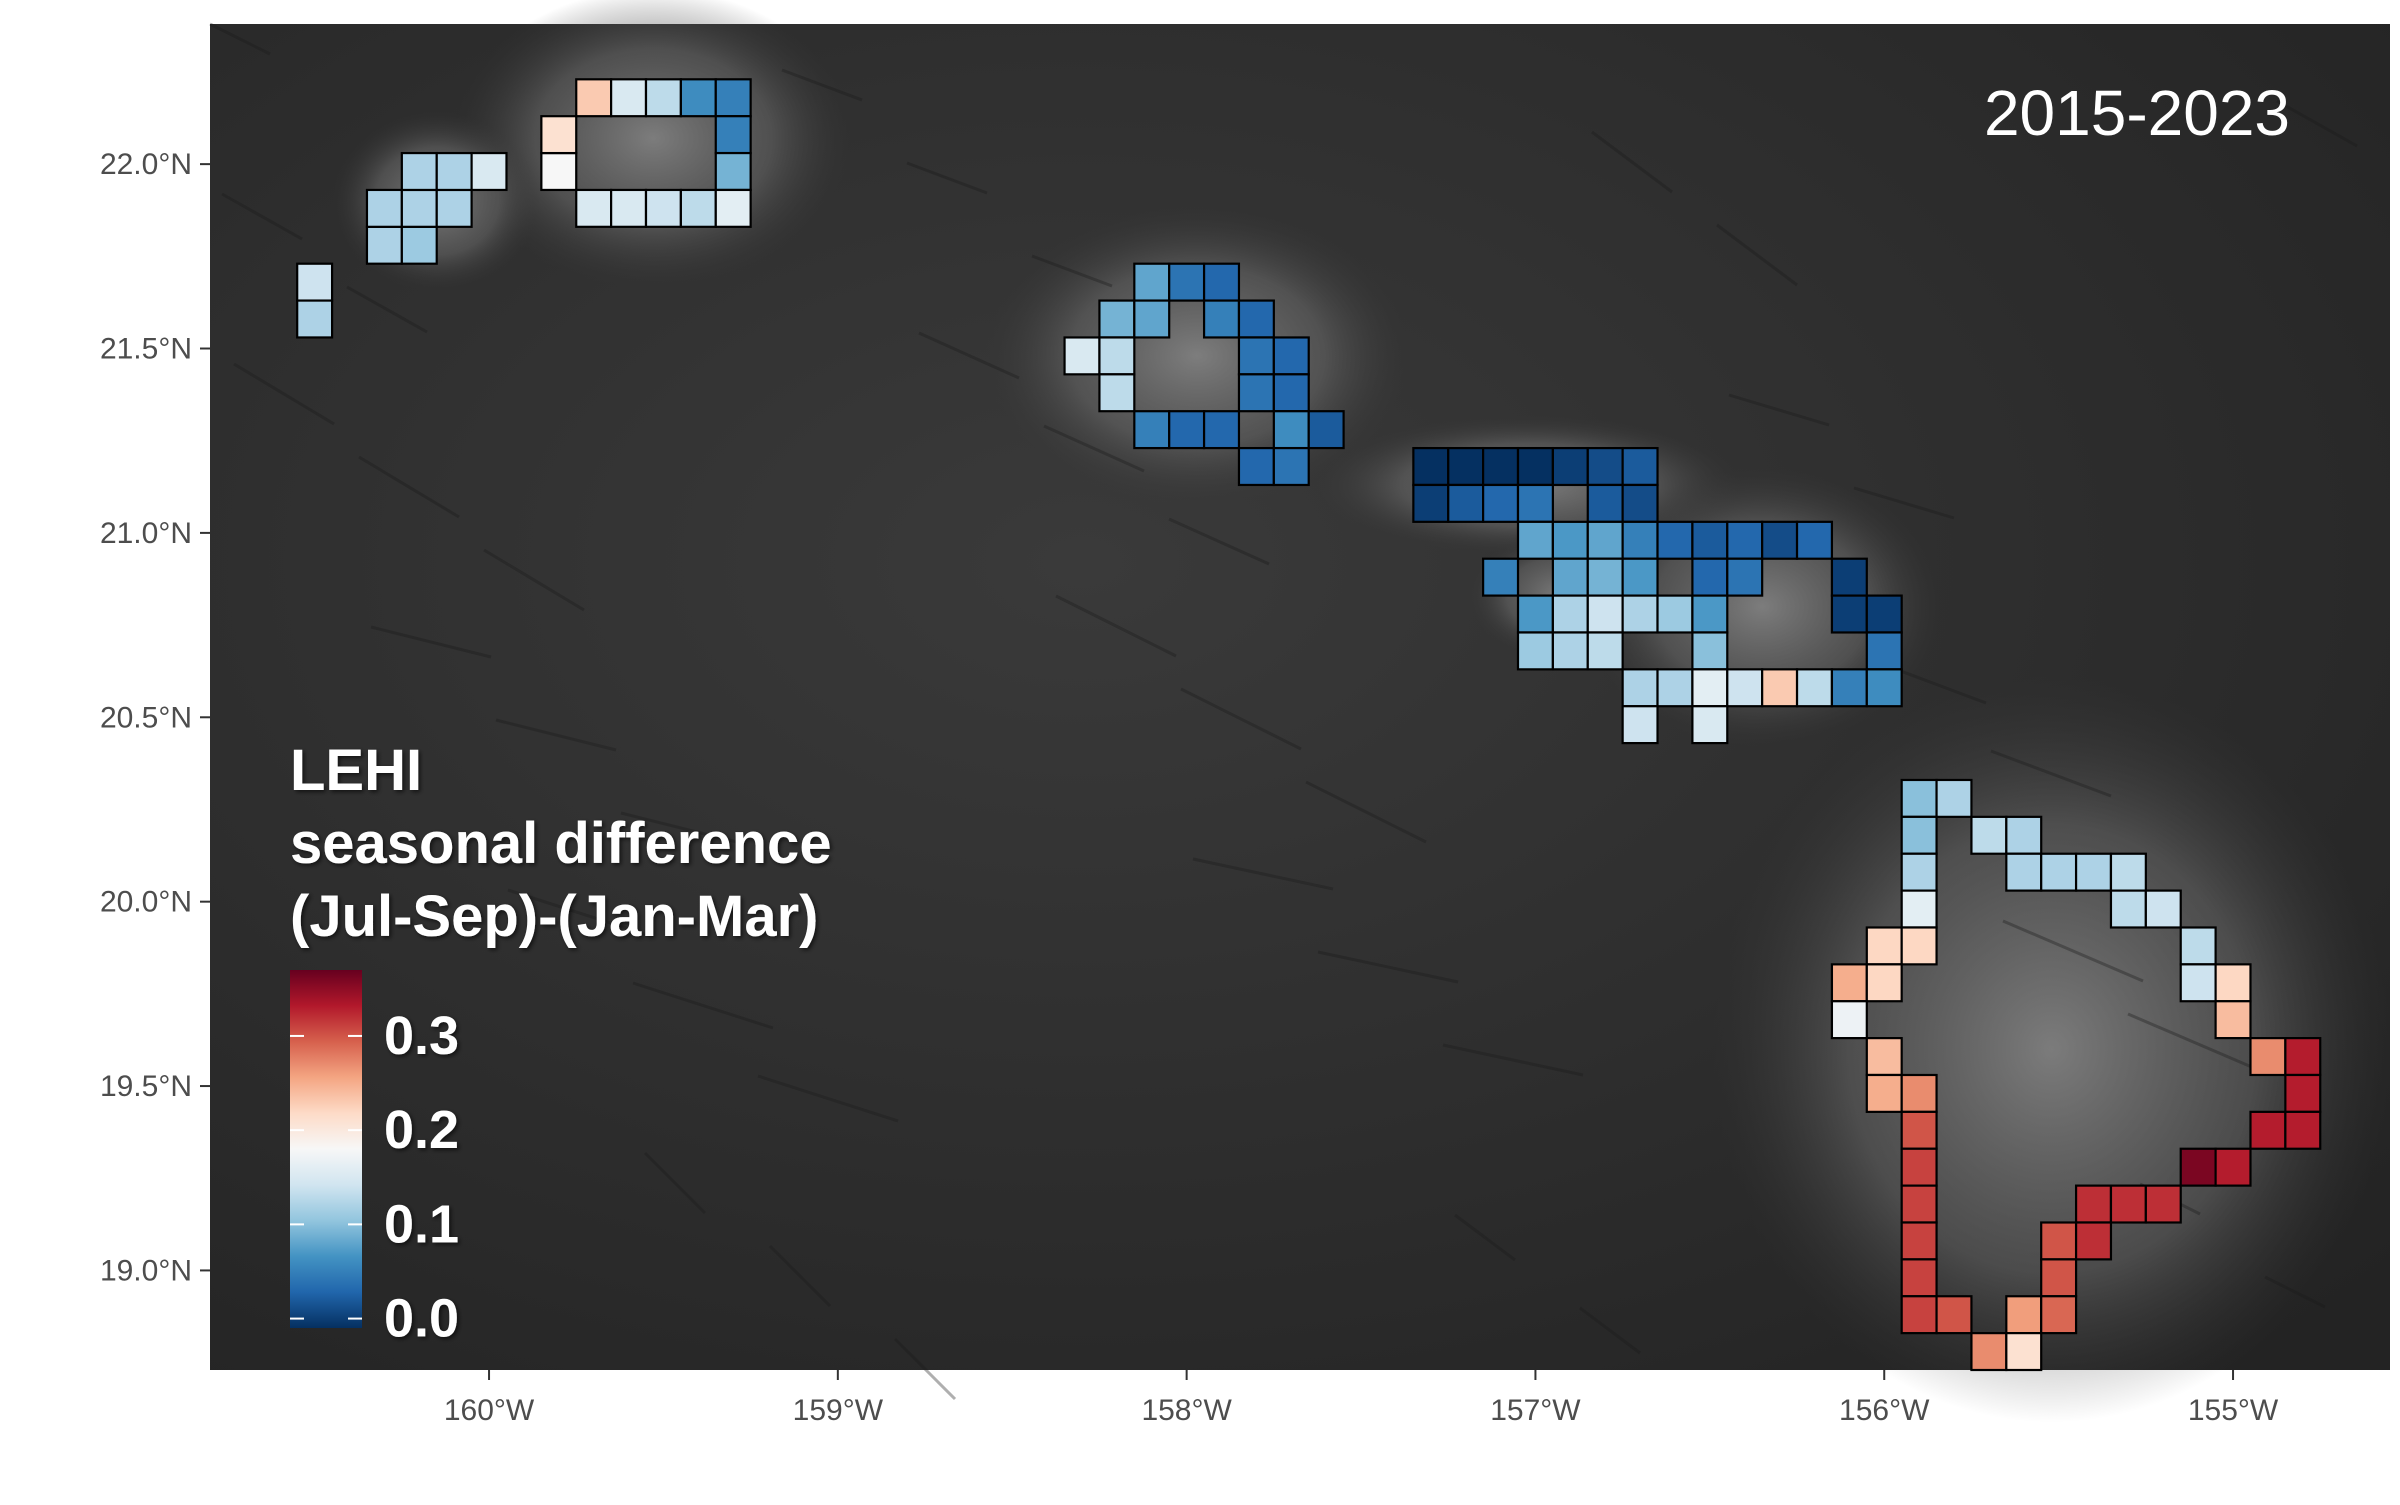 This screenshot has height=1505, width=2400. I want to click on y-tick-label: 19.5°N, so click(146, 1086).